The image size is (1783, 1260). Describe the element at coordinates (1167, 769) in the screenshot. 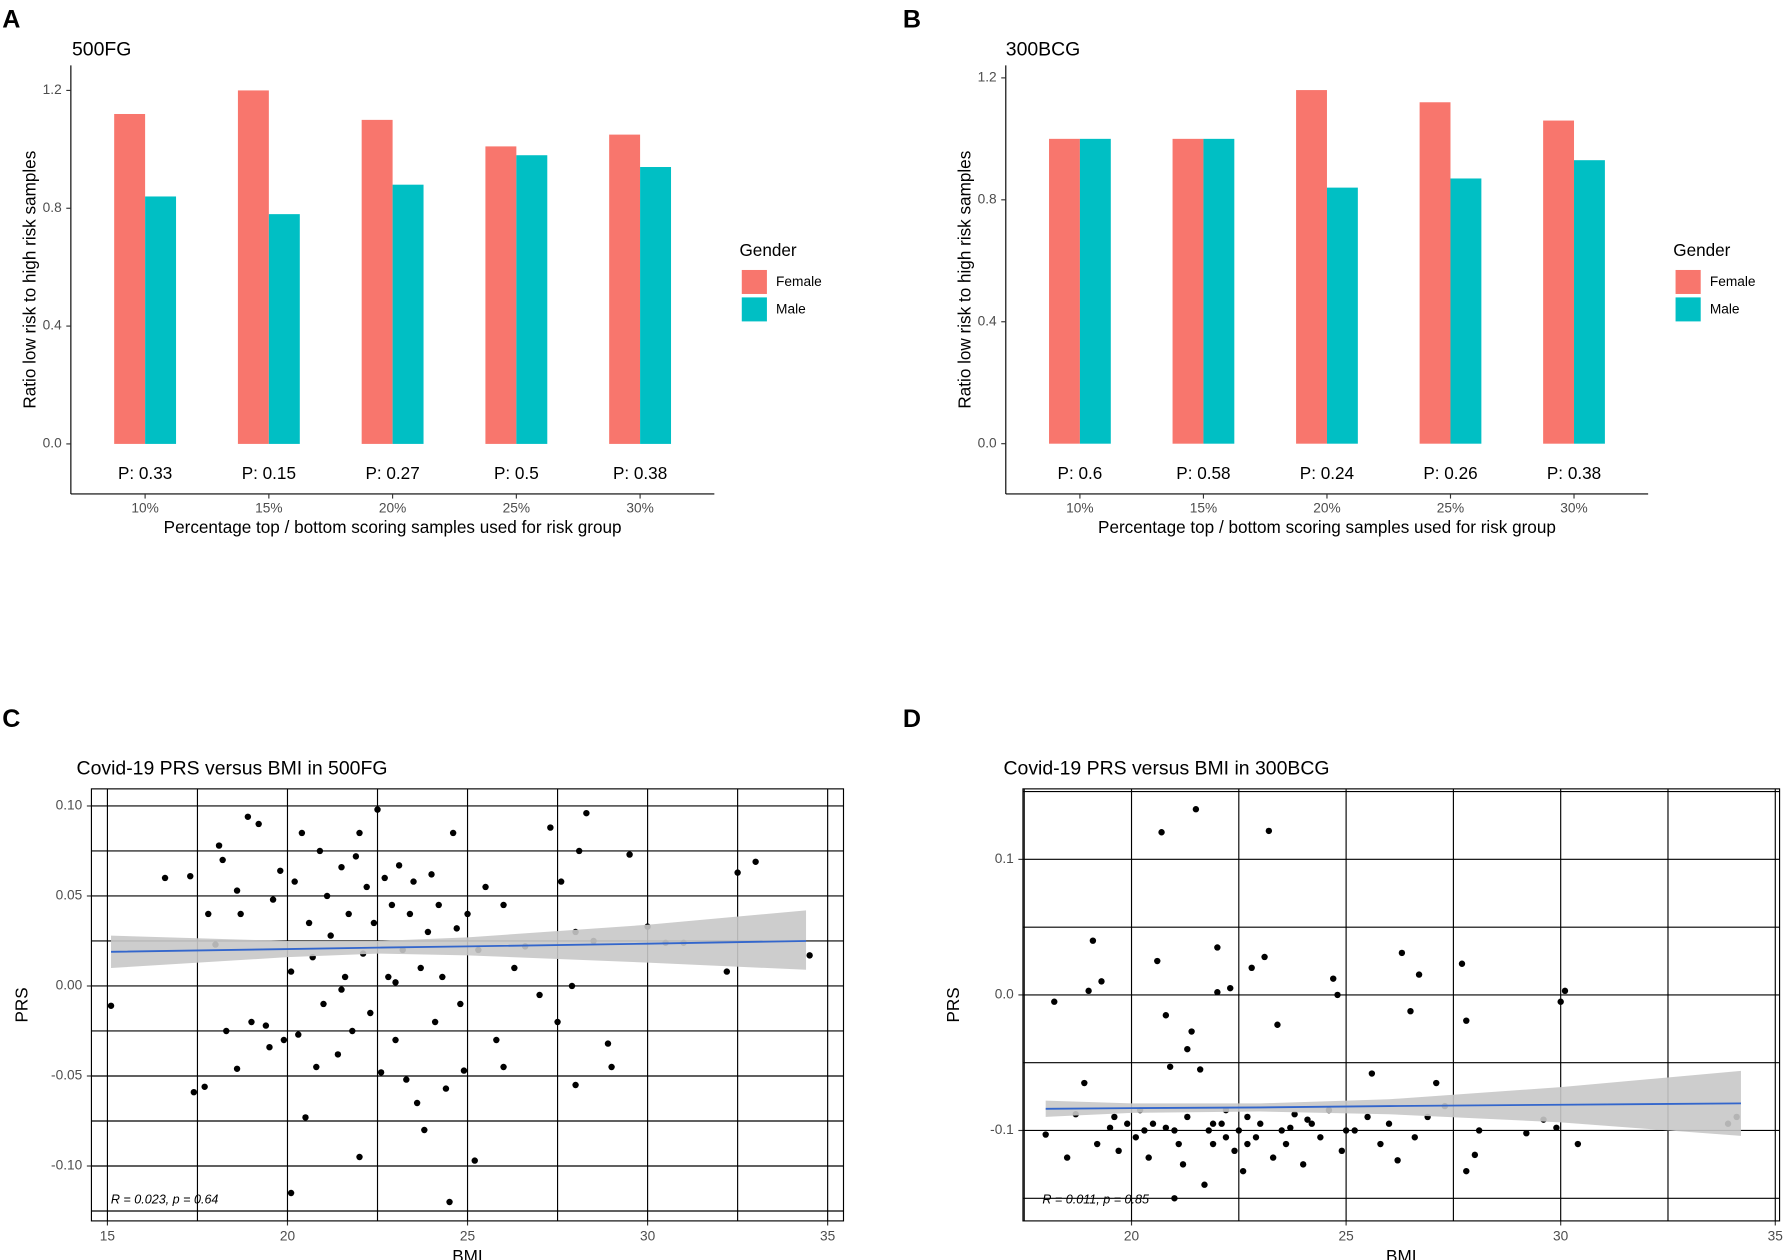

I see `chart-title: Covid-19 PRS versus BMI in 300BCG` at that location.